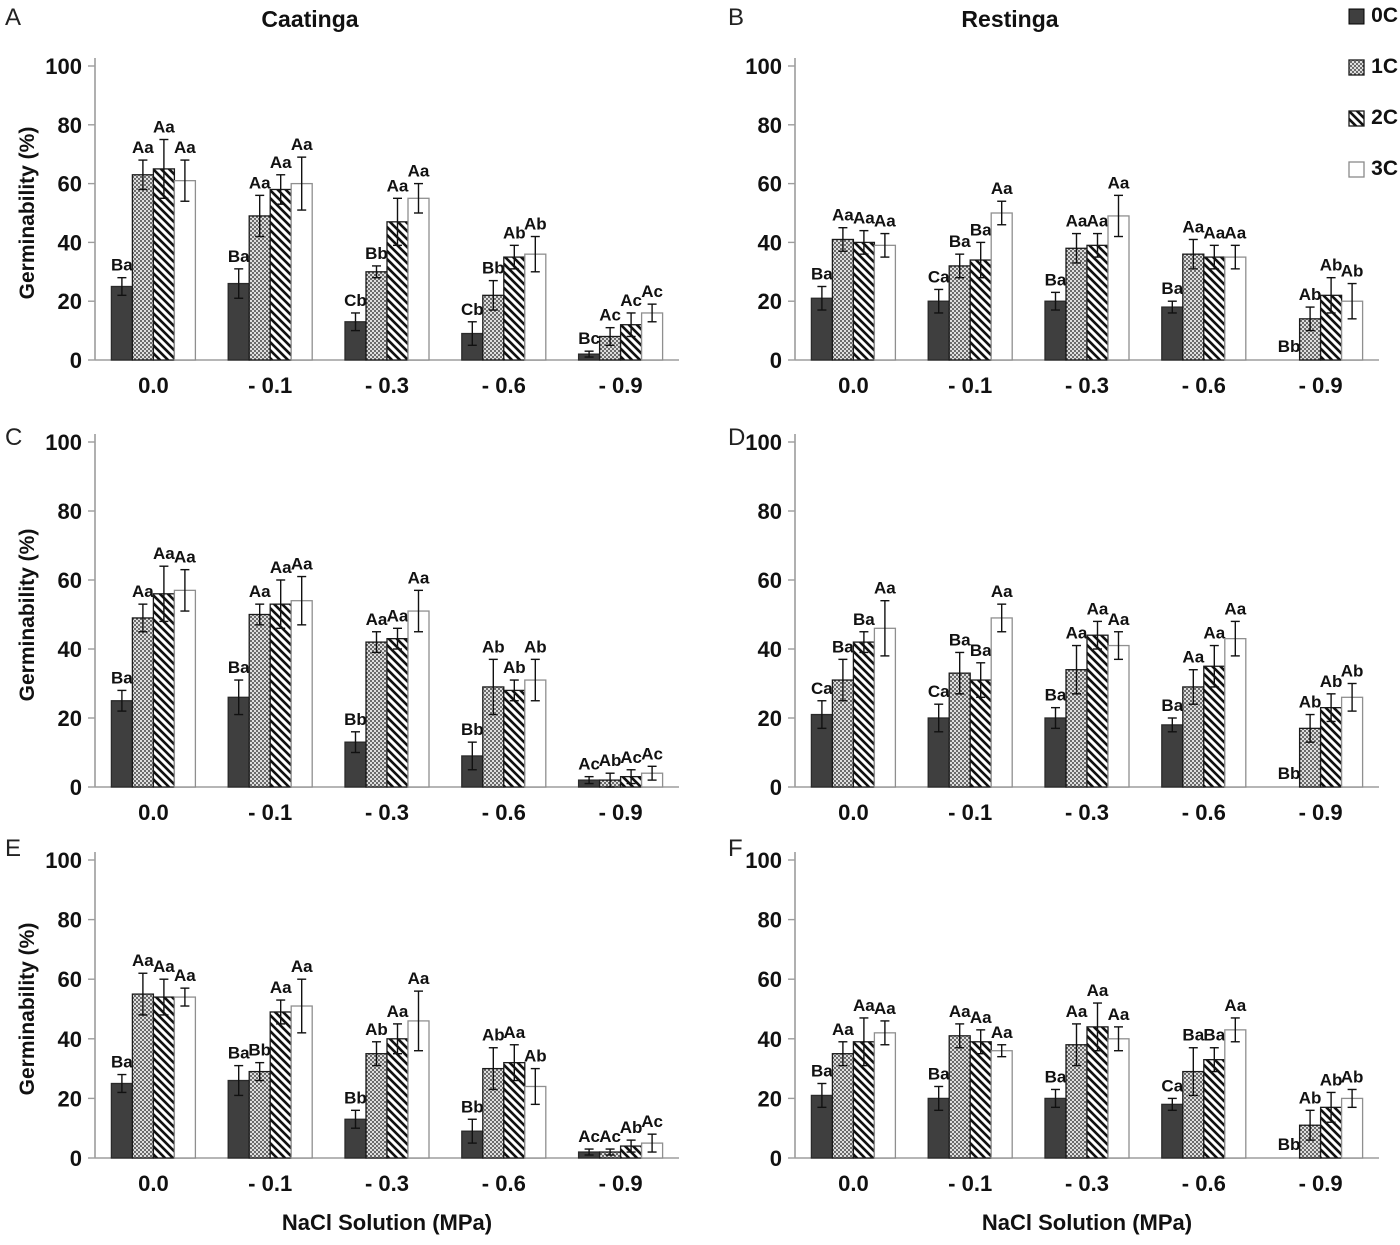 The image size is (1400, 1245). I want to click on sig-label-3C-- 0.9: Ac, so click(652, 1121).